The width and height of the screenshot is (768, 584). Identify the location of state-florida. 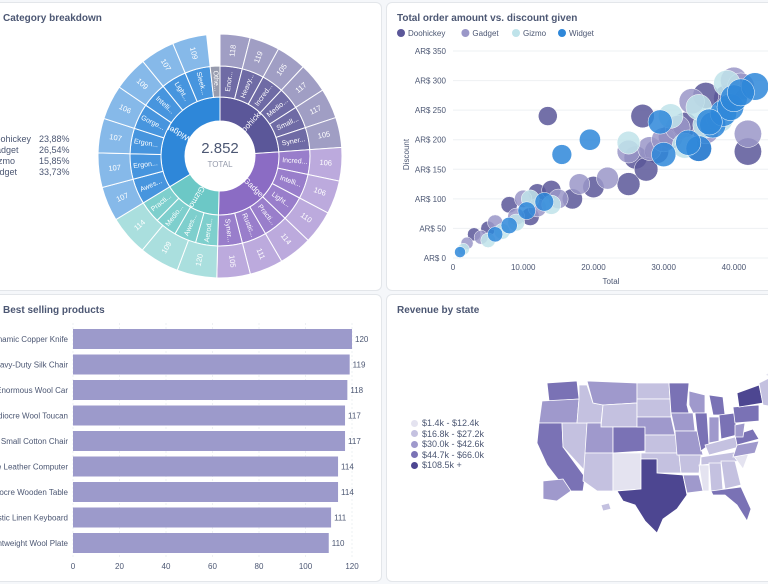
(731, 504).